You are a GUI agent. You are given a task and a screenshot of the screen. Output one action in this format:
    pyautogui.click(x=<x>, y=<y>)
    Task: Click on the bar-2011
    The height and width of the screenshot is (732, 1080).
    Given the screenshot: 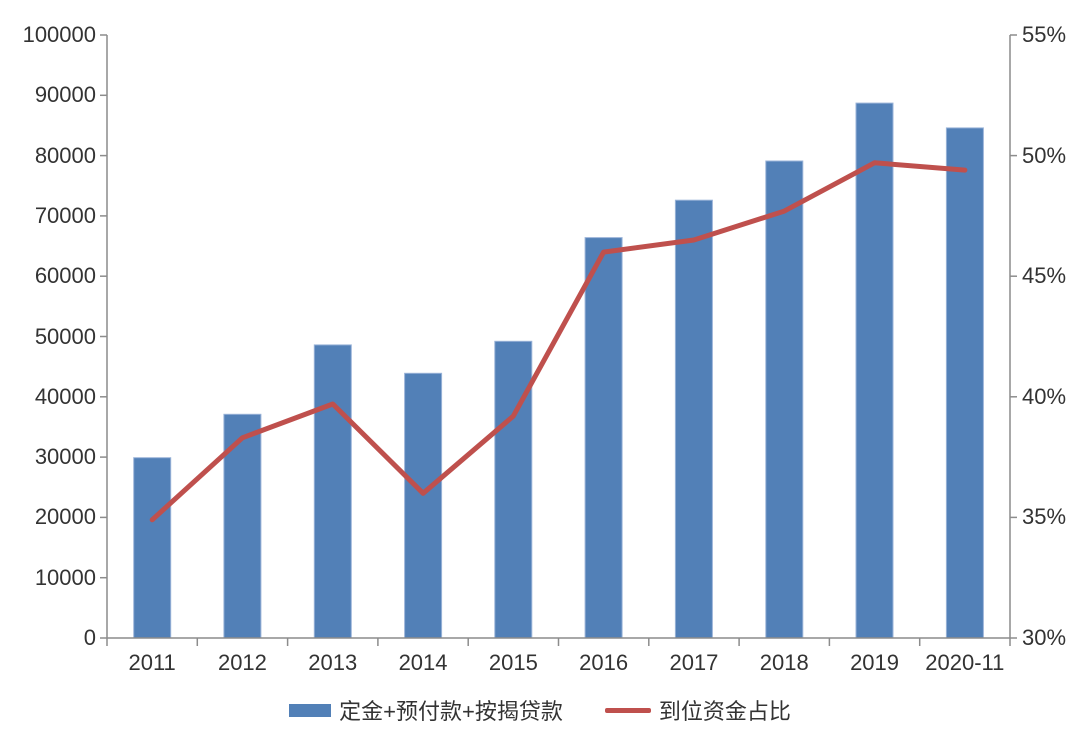 What is the action you would take?
    pyautogui.click(x=152, y=548)
    